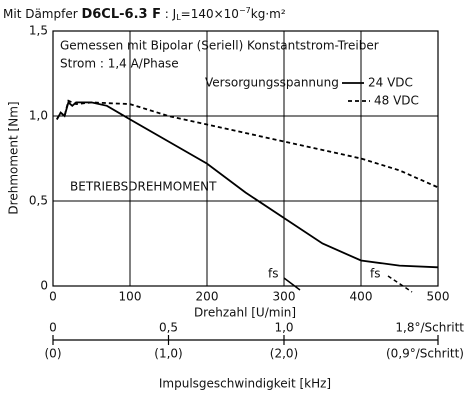 The image size is (468, 400). I want to click on x2-tick-sublabel: (0), so click(53, 354).